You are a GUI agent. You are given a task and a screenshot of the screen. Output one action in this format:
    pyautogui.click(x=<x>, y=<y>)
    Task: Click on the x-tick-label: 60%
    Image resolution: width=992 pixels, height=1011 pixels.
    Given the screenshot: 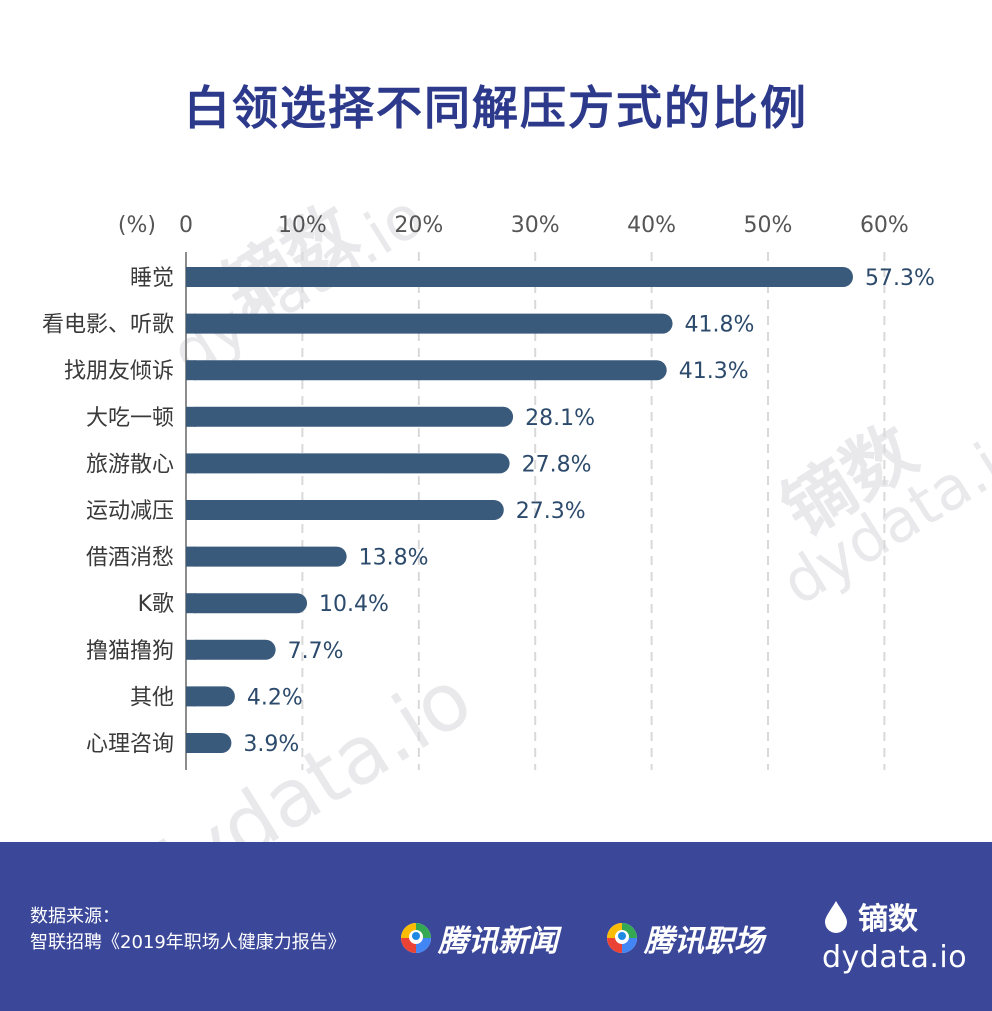 What is the action you would take?
    pyautogui.click(x=884, y=225)
    